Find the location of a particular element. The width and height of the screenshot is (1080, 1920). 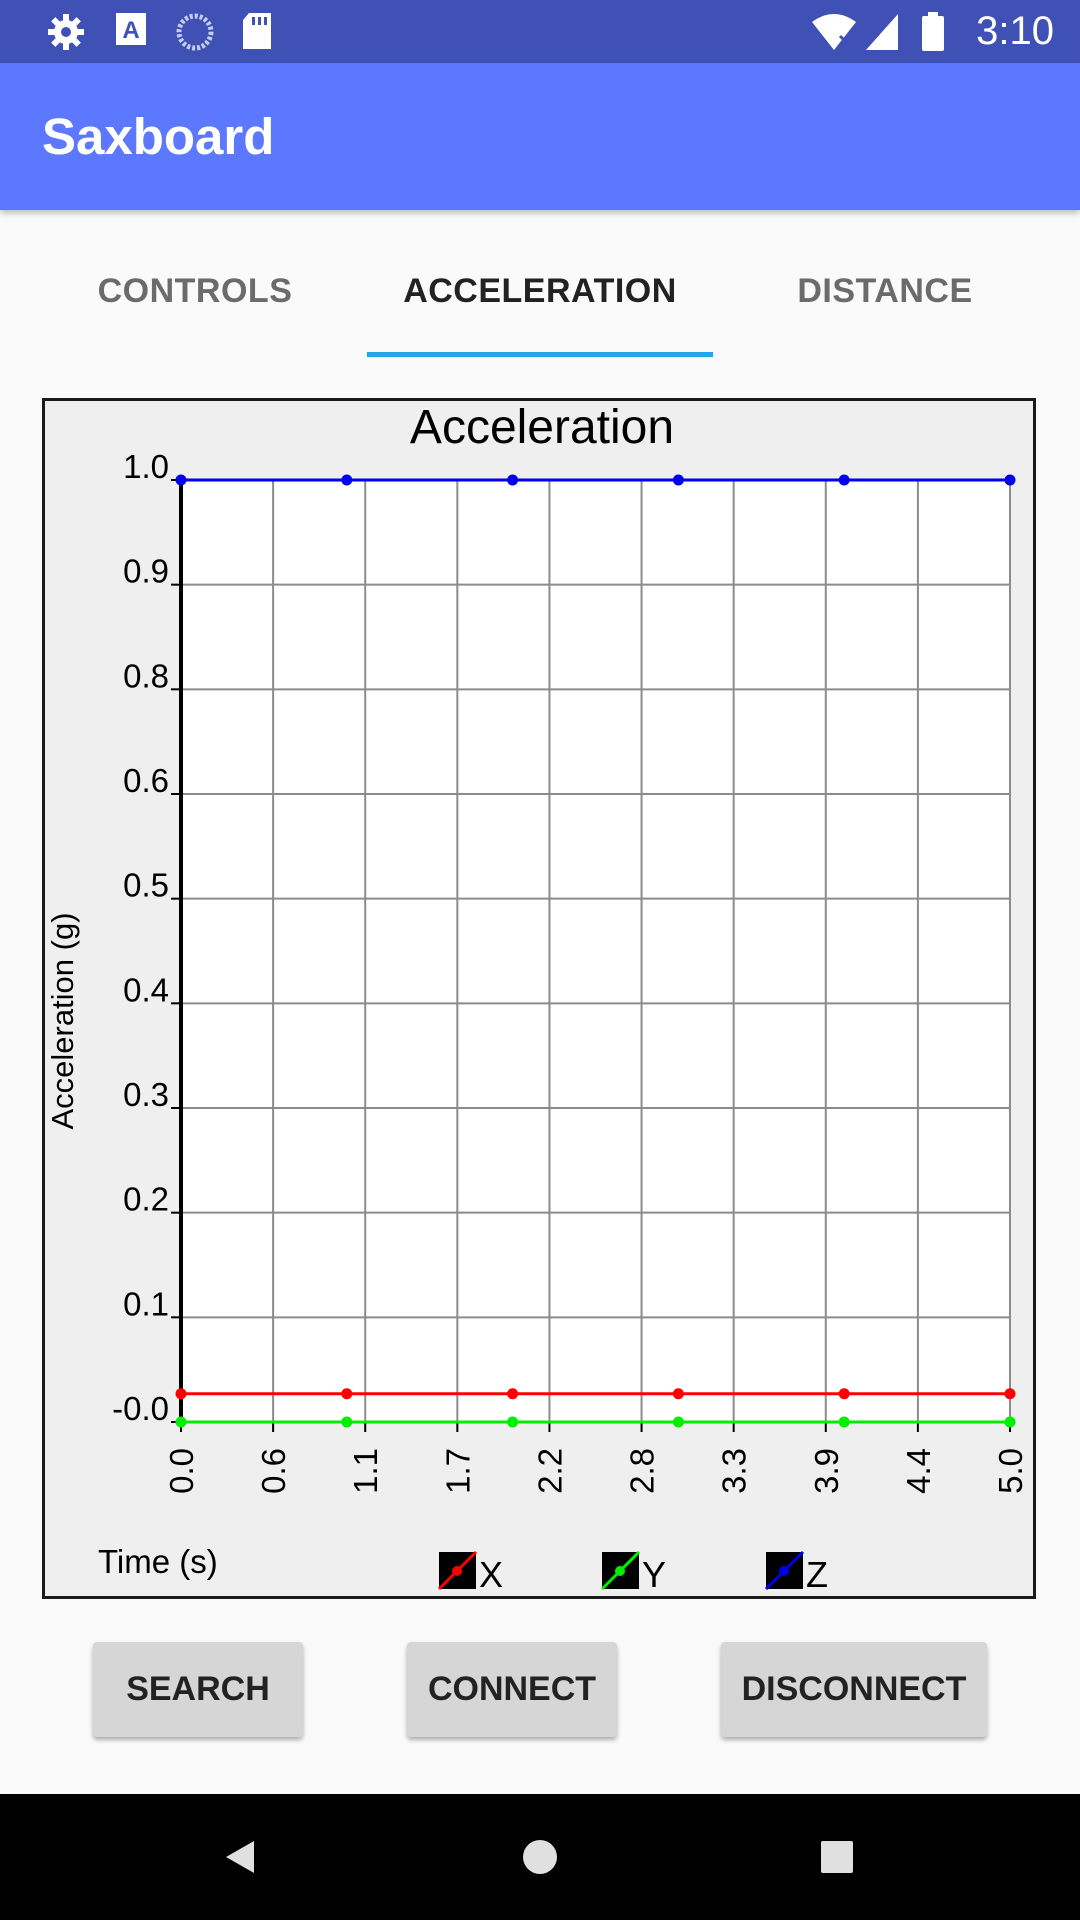

x-tick-label: 2.8 is located at coordinates (642, 1471).